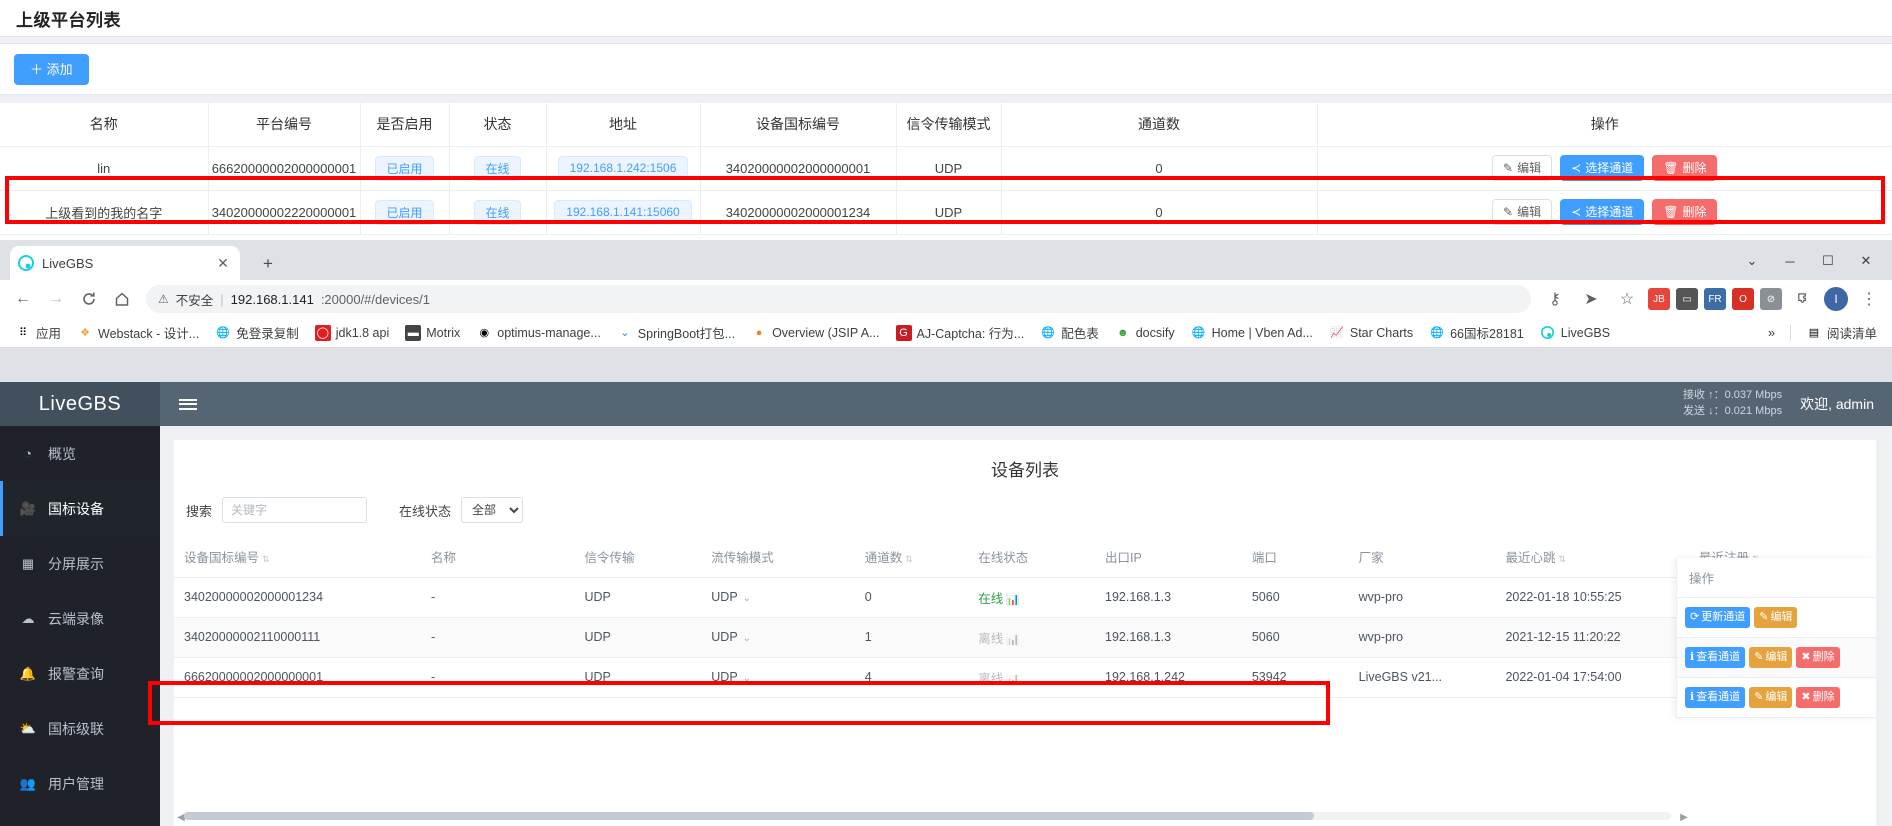  What do you see at coordinates (1687, 299) in the screenshot?
I see `extension-icon-dark: ▭` at bounding box center [1687, 299].